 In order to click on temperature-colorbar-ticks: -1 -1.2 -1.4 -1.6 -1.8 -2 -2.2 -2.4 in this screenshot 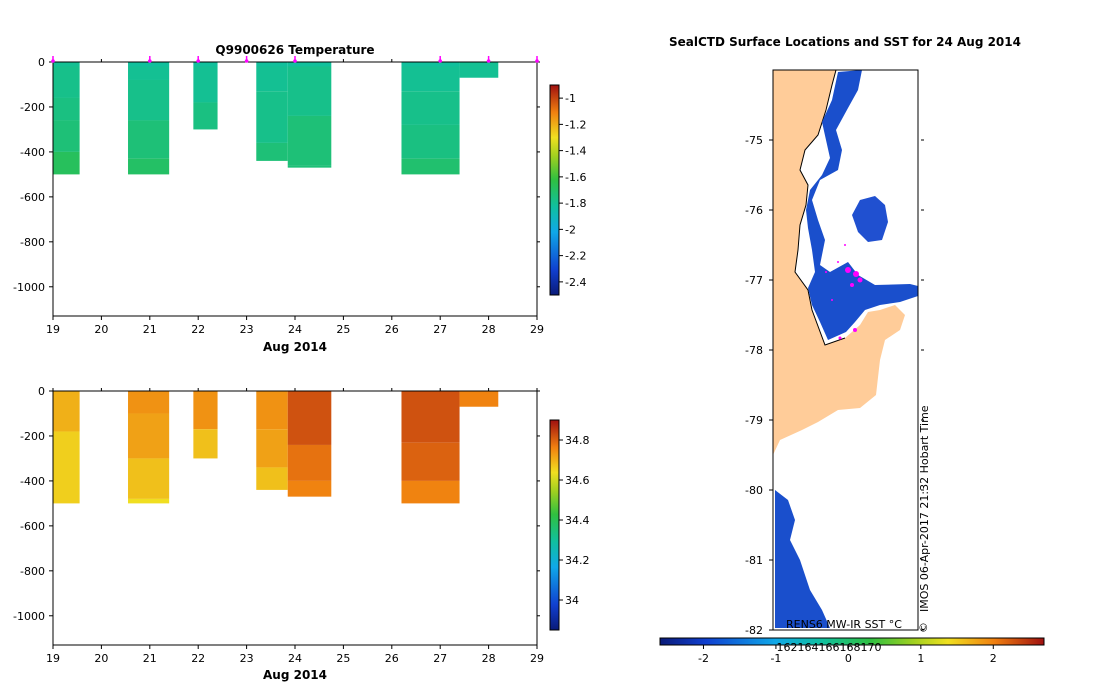, I will do `click(572, 190)`.